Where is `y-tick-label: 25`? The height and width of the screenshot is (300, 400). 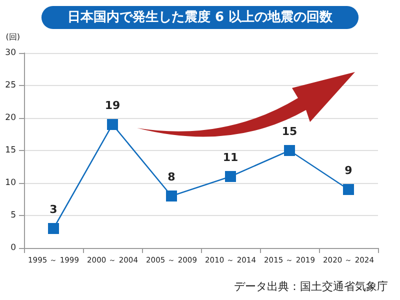
y-tick-label: 25 is located at coordinates (10, 85).